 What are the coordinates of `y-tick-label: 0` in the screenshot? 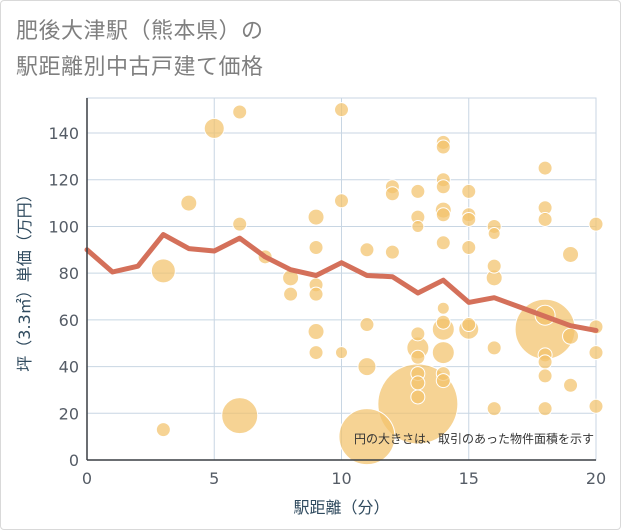 It's located at (74, 460).